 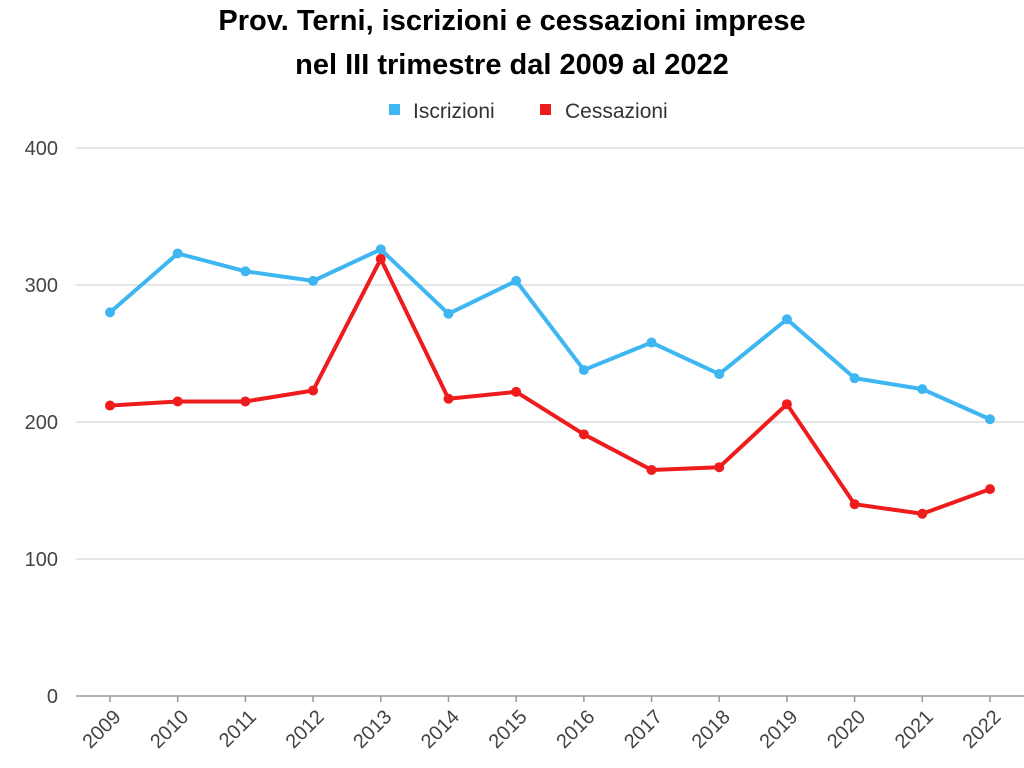 What do you see at coordinates (440, 729) in the screenshot?
I see `x-tick-label: 2014` at bounding box center [440, 729].